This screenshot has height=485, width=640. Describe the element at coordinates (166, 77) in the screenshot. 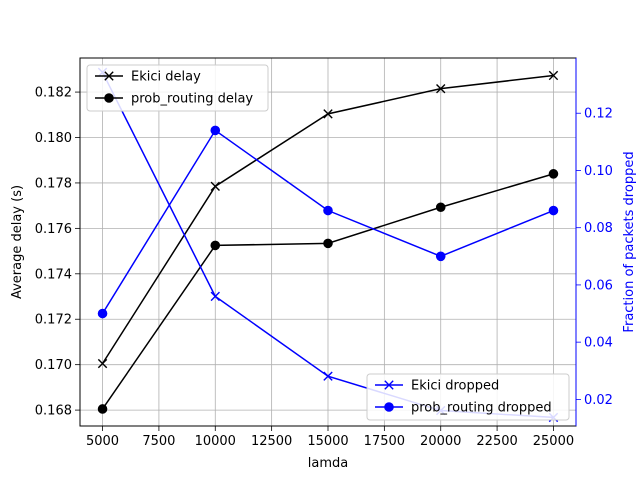

I see `legend-label: Ekici delay` at that location.